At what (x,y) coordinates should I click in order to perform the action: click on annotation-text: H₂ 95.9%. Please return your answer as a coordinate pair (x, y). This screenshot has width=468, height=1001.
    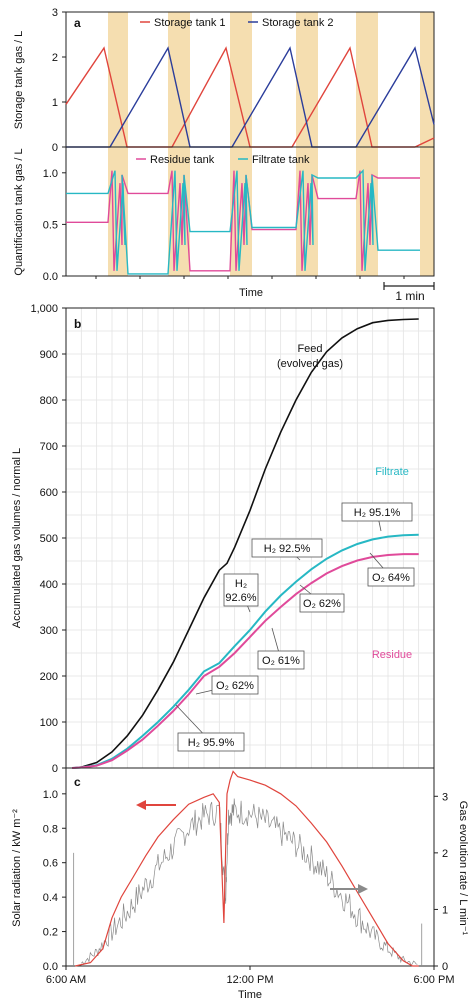
    Looking at the image, I should click on (211, 743).